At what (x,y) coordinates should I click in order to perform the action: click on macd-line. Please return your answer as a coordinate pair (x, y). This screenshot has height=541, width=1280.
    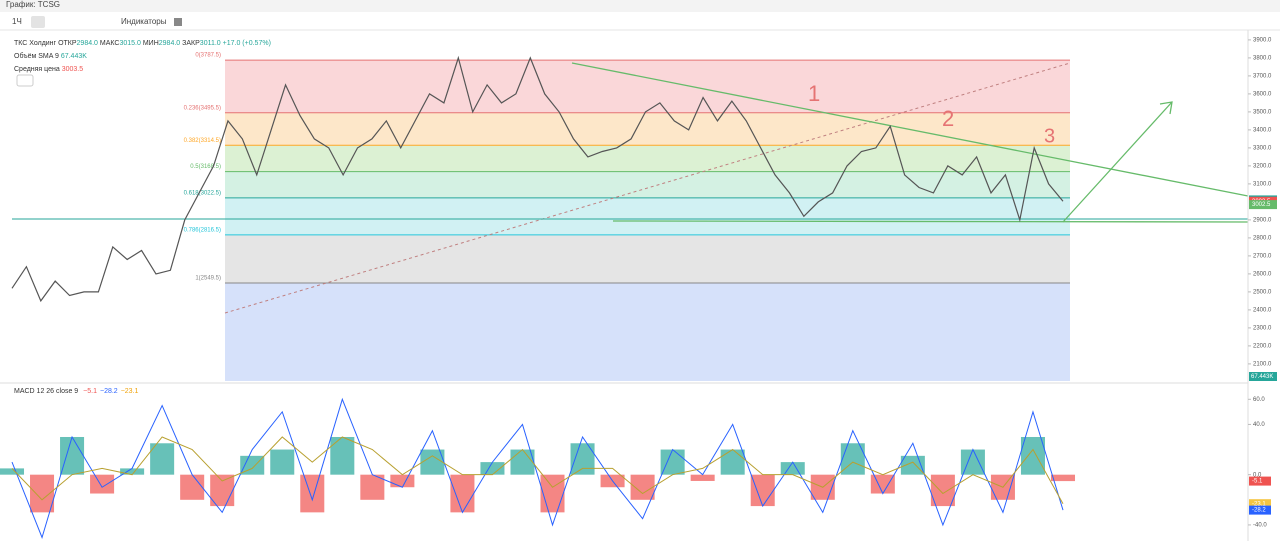
    Looking at the image, I should click on (537, 470).